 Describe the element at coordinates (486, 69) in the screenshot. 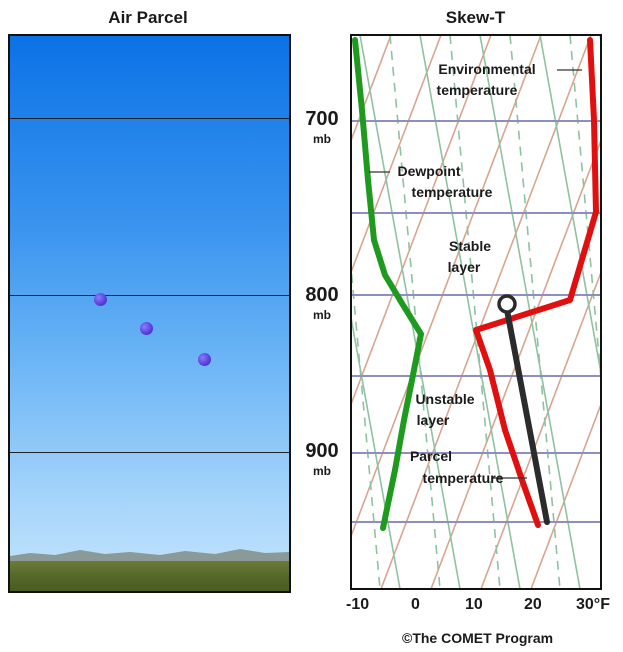

I see `environmental-temperature-label: Environmental` at that location.